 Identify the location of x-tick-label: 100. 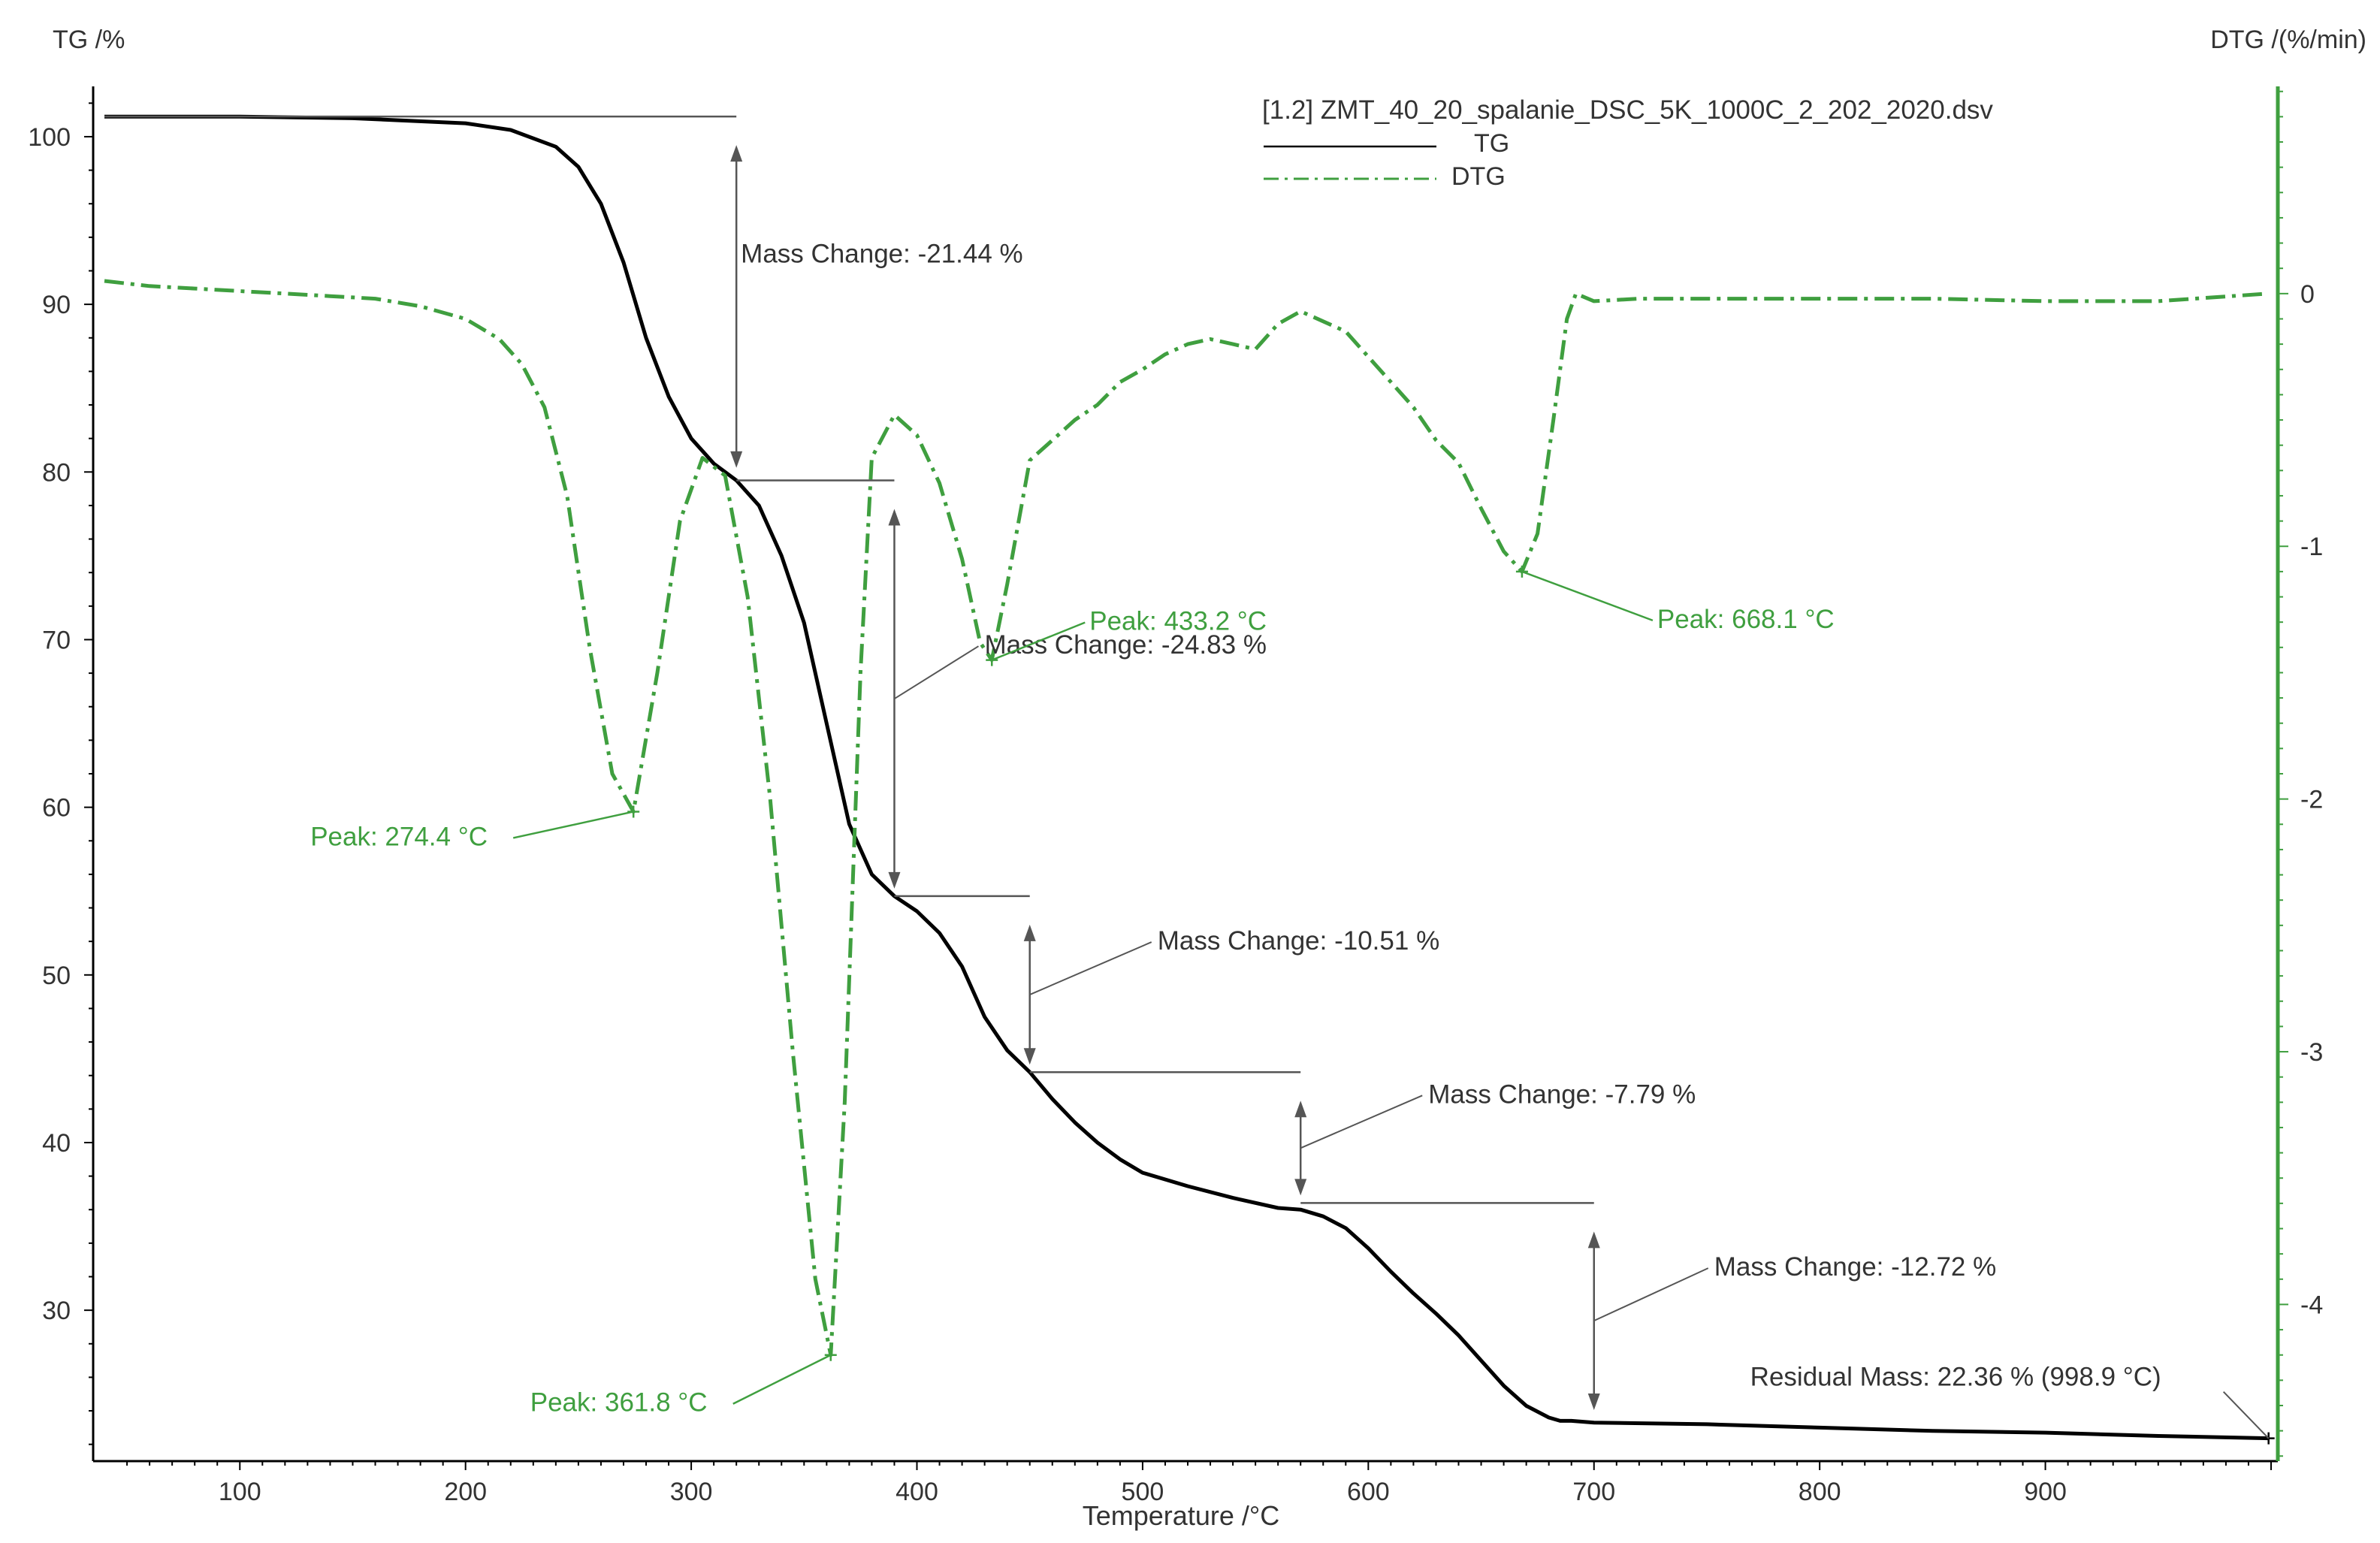
(240, 1492).